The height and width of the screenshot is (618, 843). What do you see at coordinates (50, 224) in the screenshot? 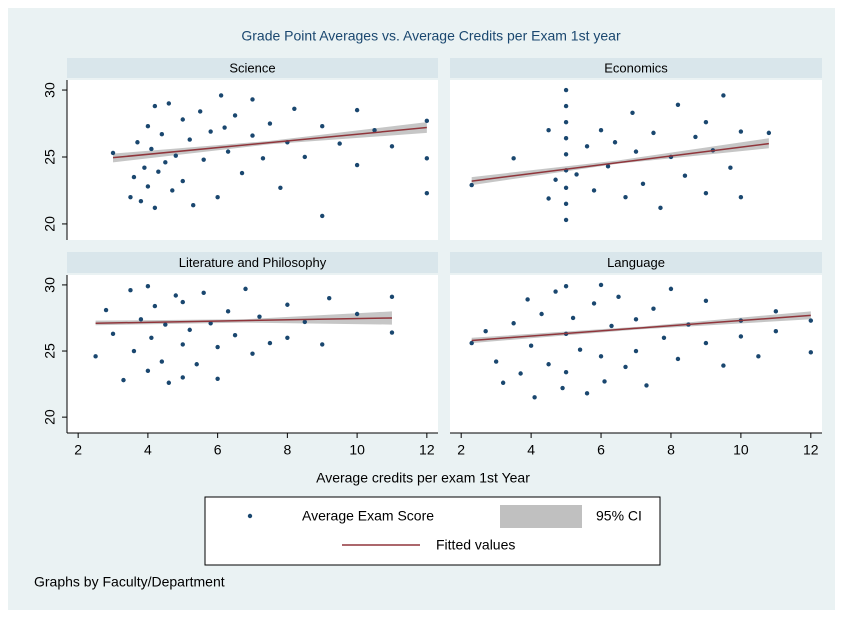
I see `y-tick-label: 20` at bounding box center [50, 224].